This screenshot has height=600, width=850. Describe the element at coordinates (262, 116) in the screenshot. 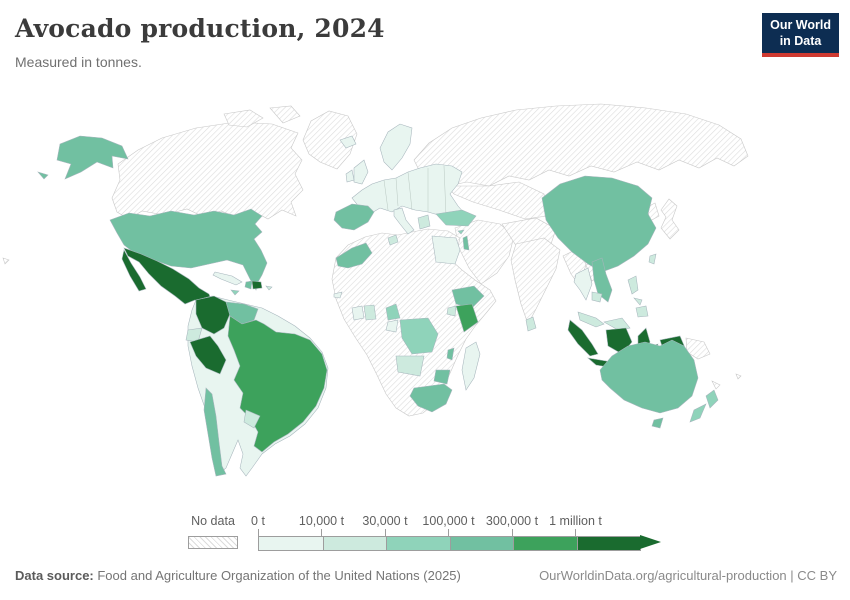

I see `country-arctic-islands` at that location.